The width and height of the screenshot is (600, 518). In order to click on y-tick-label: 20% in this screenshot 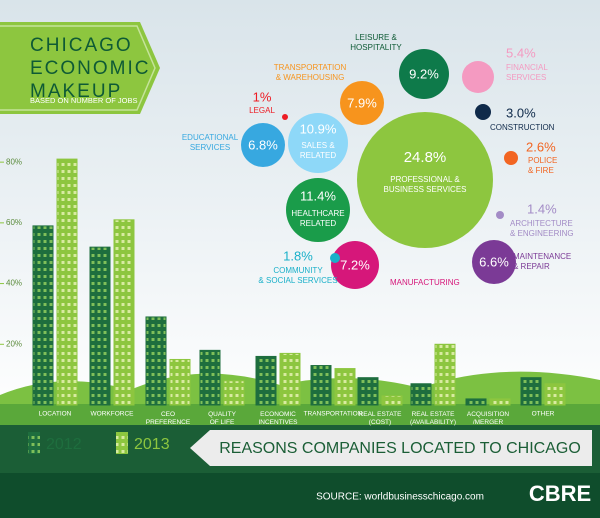, I will do `click(14, 343)`.